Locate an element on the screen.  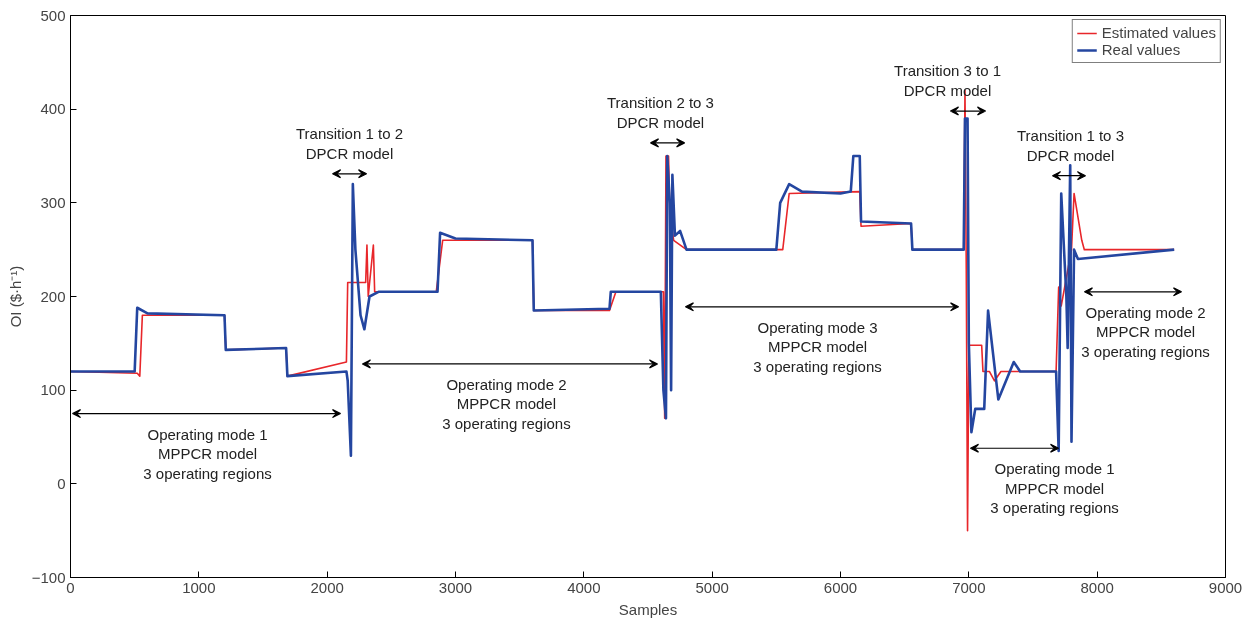
legend-label: Real values is located at coordinates (1141, 49).